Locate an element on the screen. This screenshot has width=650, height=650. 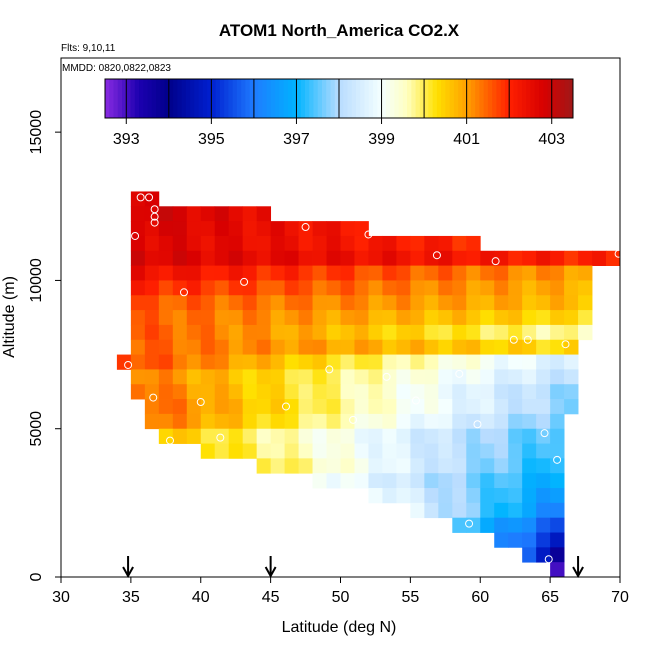
colorbar-tick-label: 399 is located at coordinates (381, 139).